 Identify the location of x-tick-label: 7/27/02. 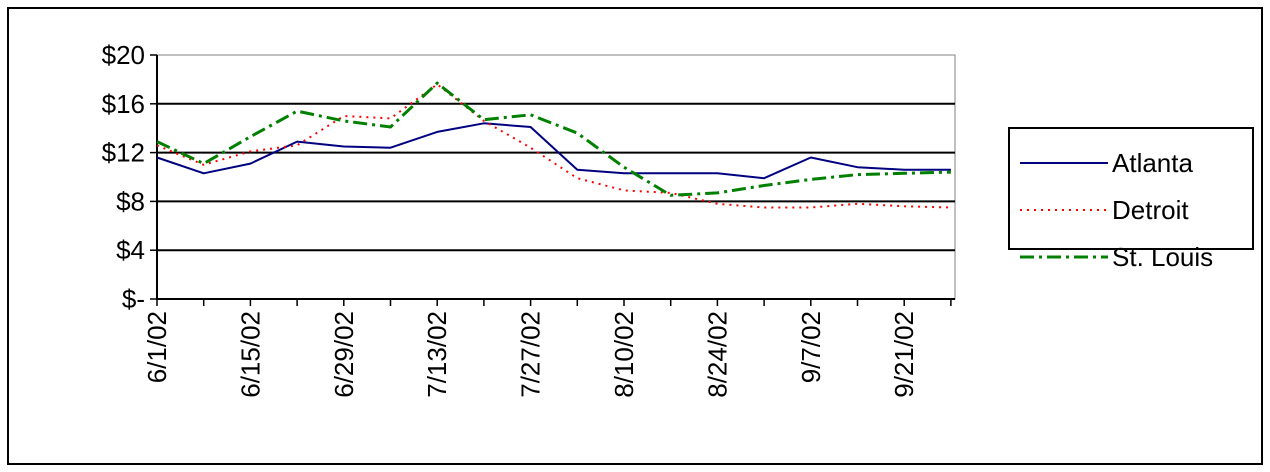
(531, 354).